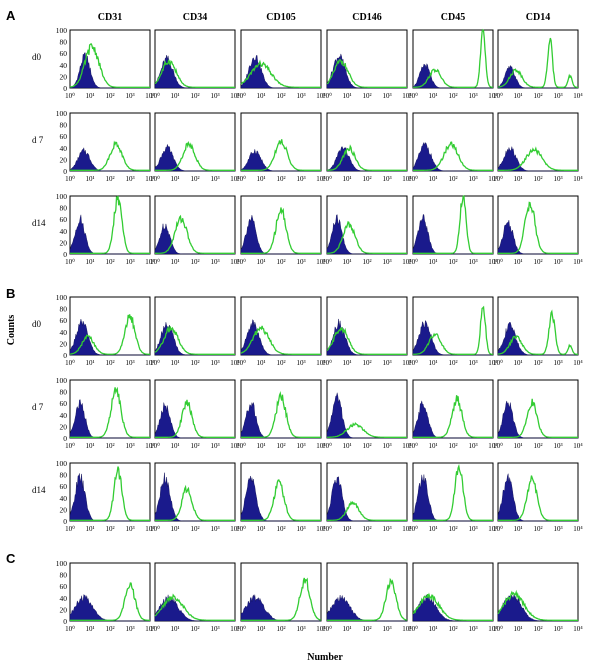 The image size is (592, 667). I want to click on column-header-cd105: CD105, so click(280, 17).